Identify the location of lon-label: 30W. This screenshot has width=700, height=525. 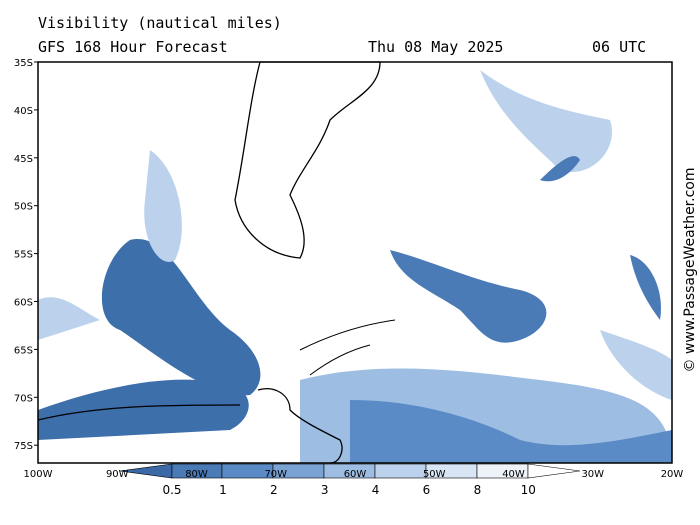
(592, 474).